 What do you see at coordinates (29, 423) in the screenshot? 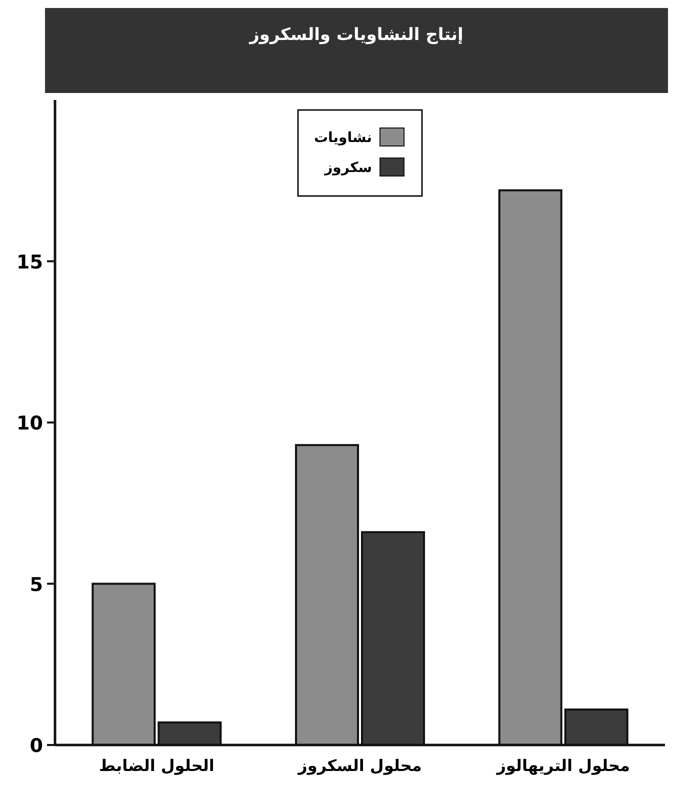
I see `y-tick-label: 10` at bounding box center [29, 423].